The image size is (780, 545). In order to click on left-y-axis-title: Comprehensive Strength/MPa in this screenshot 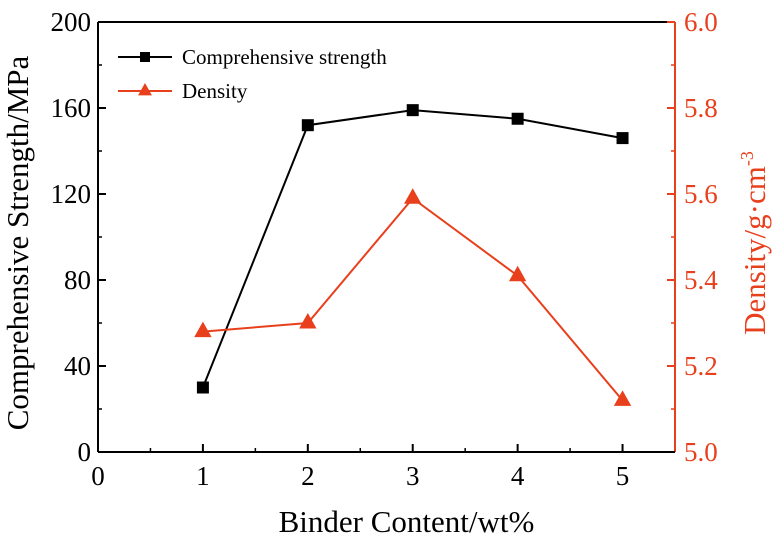, I will do `click(17, 242)`.